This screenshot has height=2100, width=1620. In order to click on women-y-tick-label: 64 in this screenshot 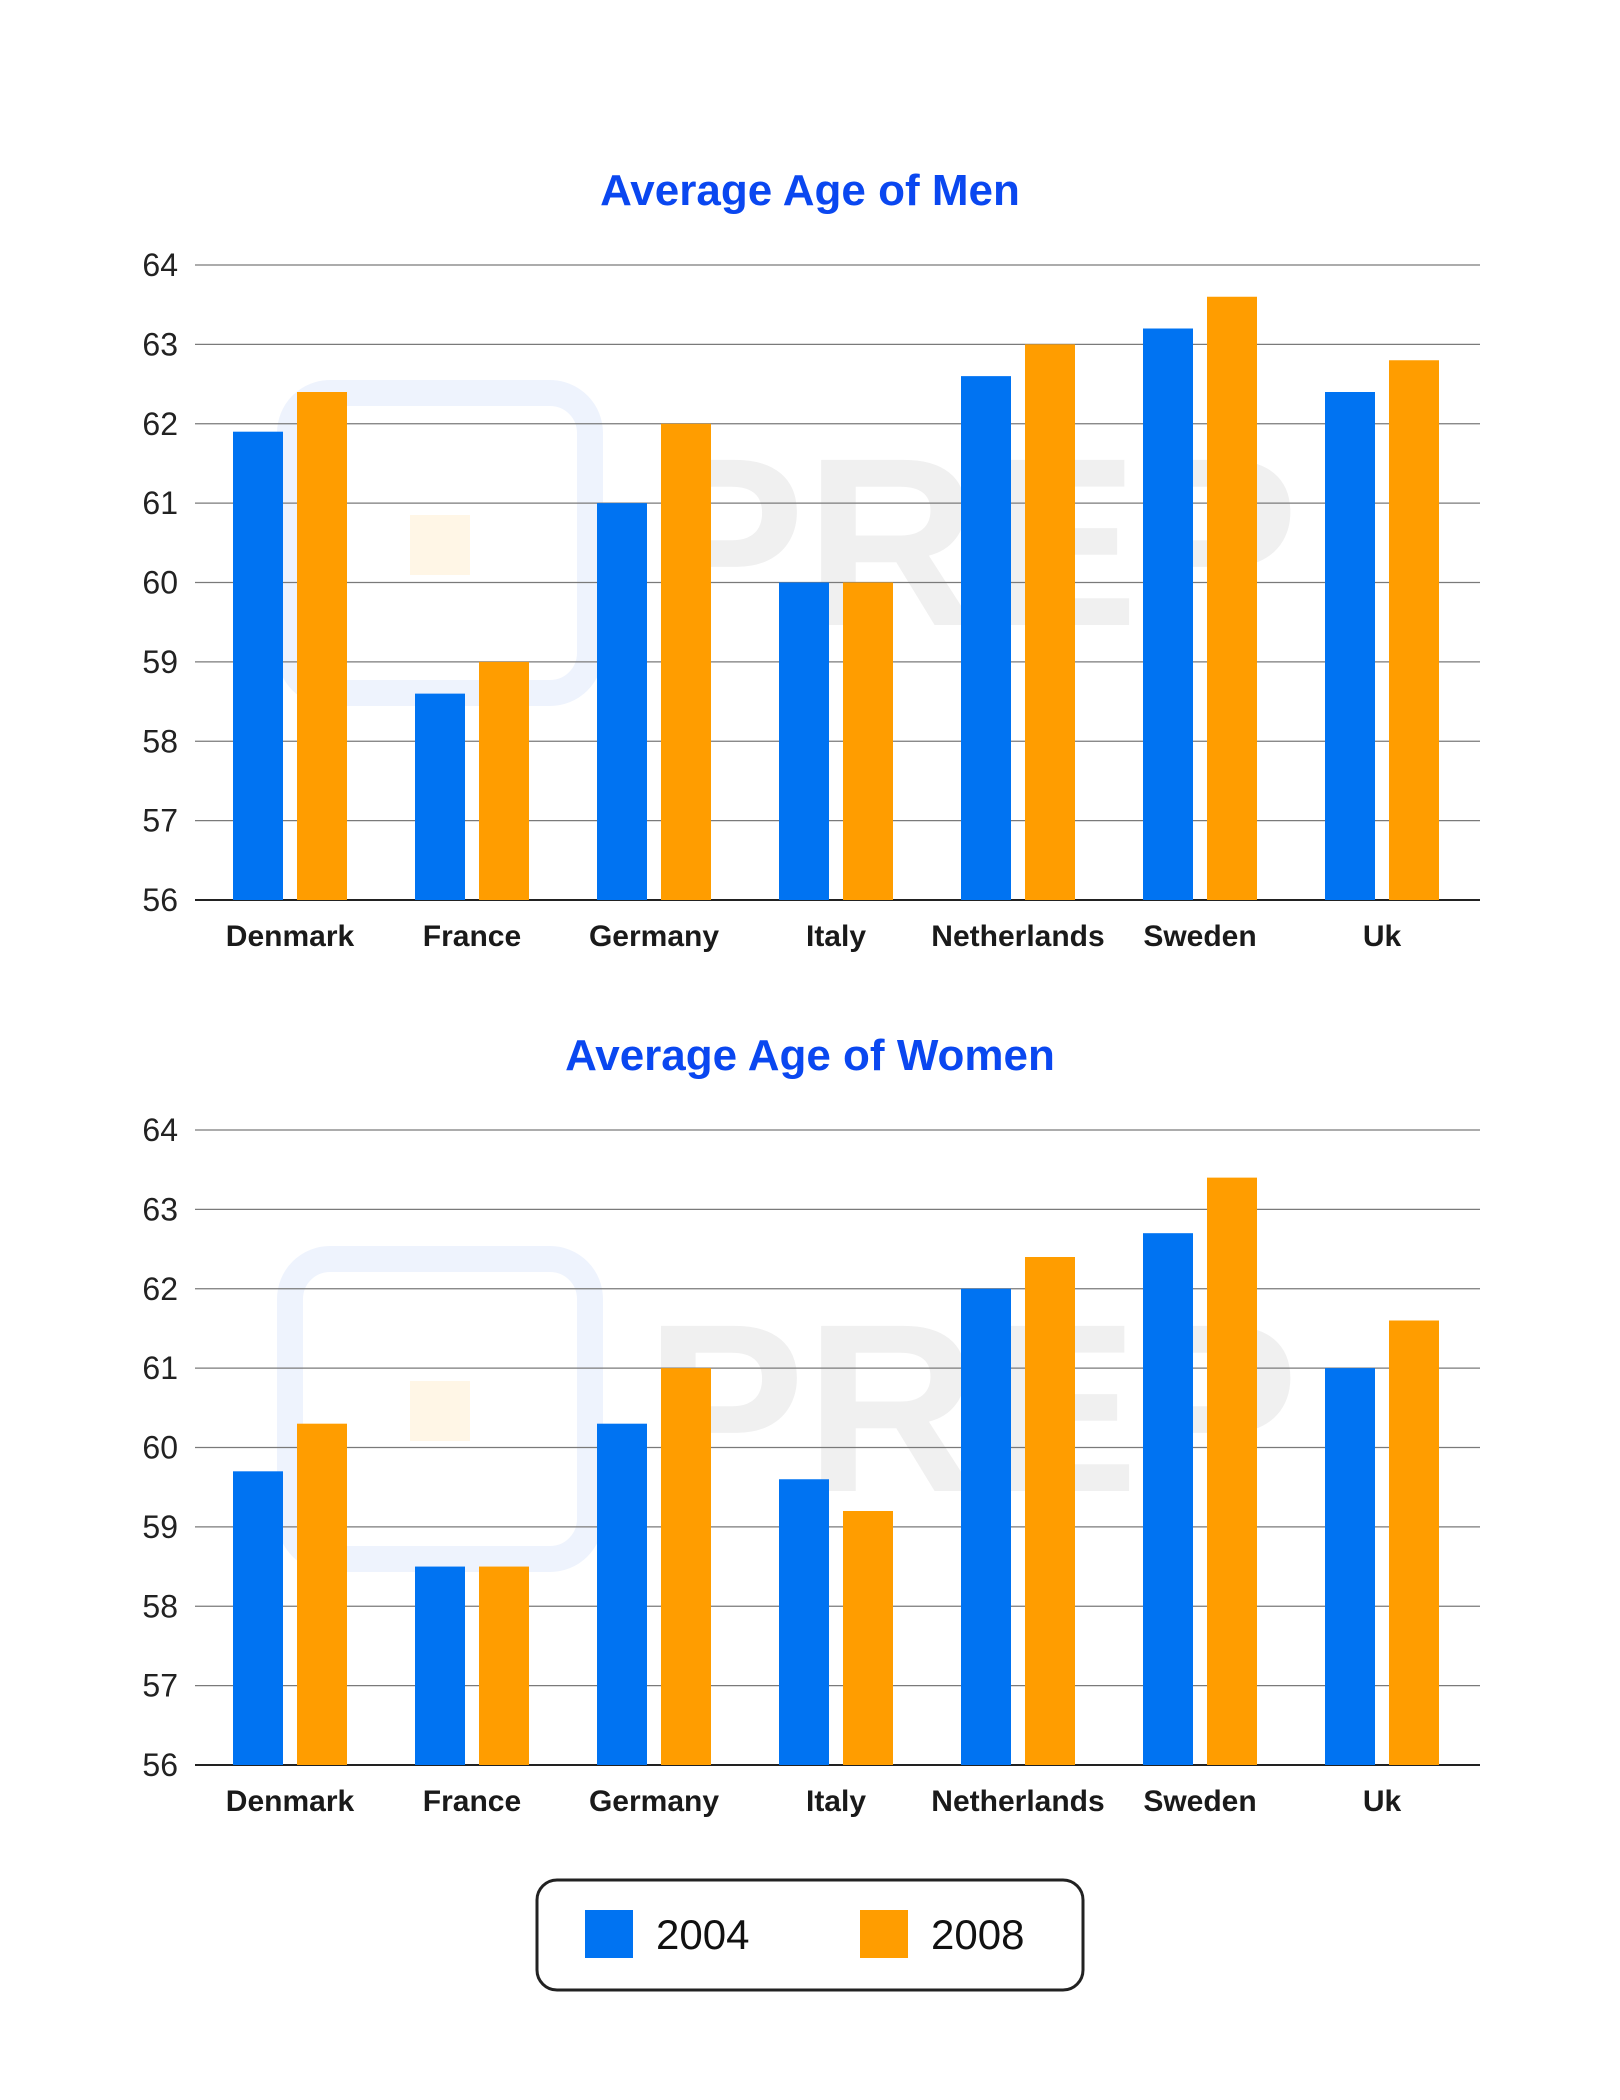, I will do `click(160, 1130)`.